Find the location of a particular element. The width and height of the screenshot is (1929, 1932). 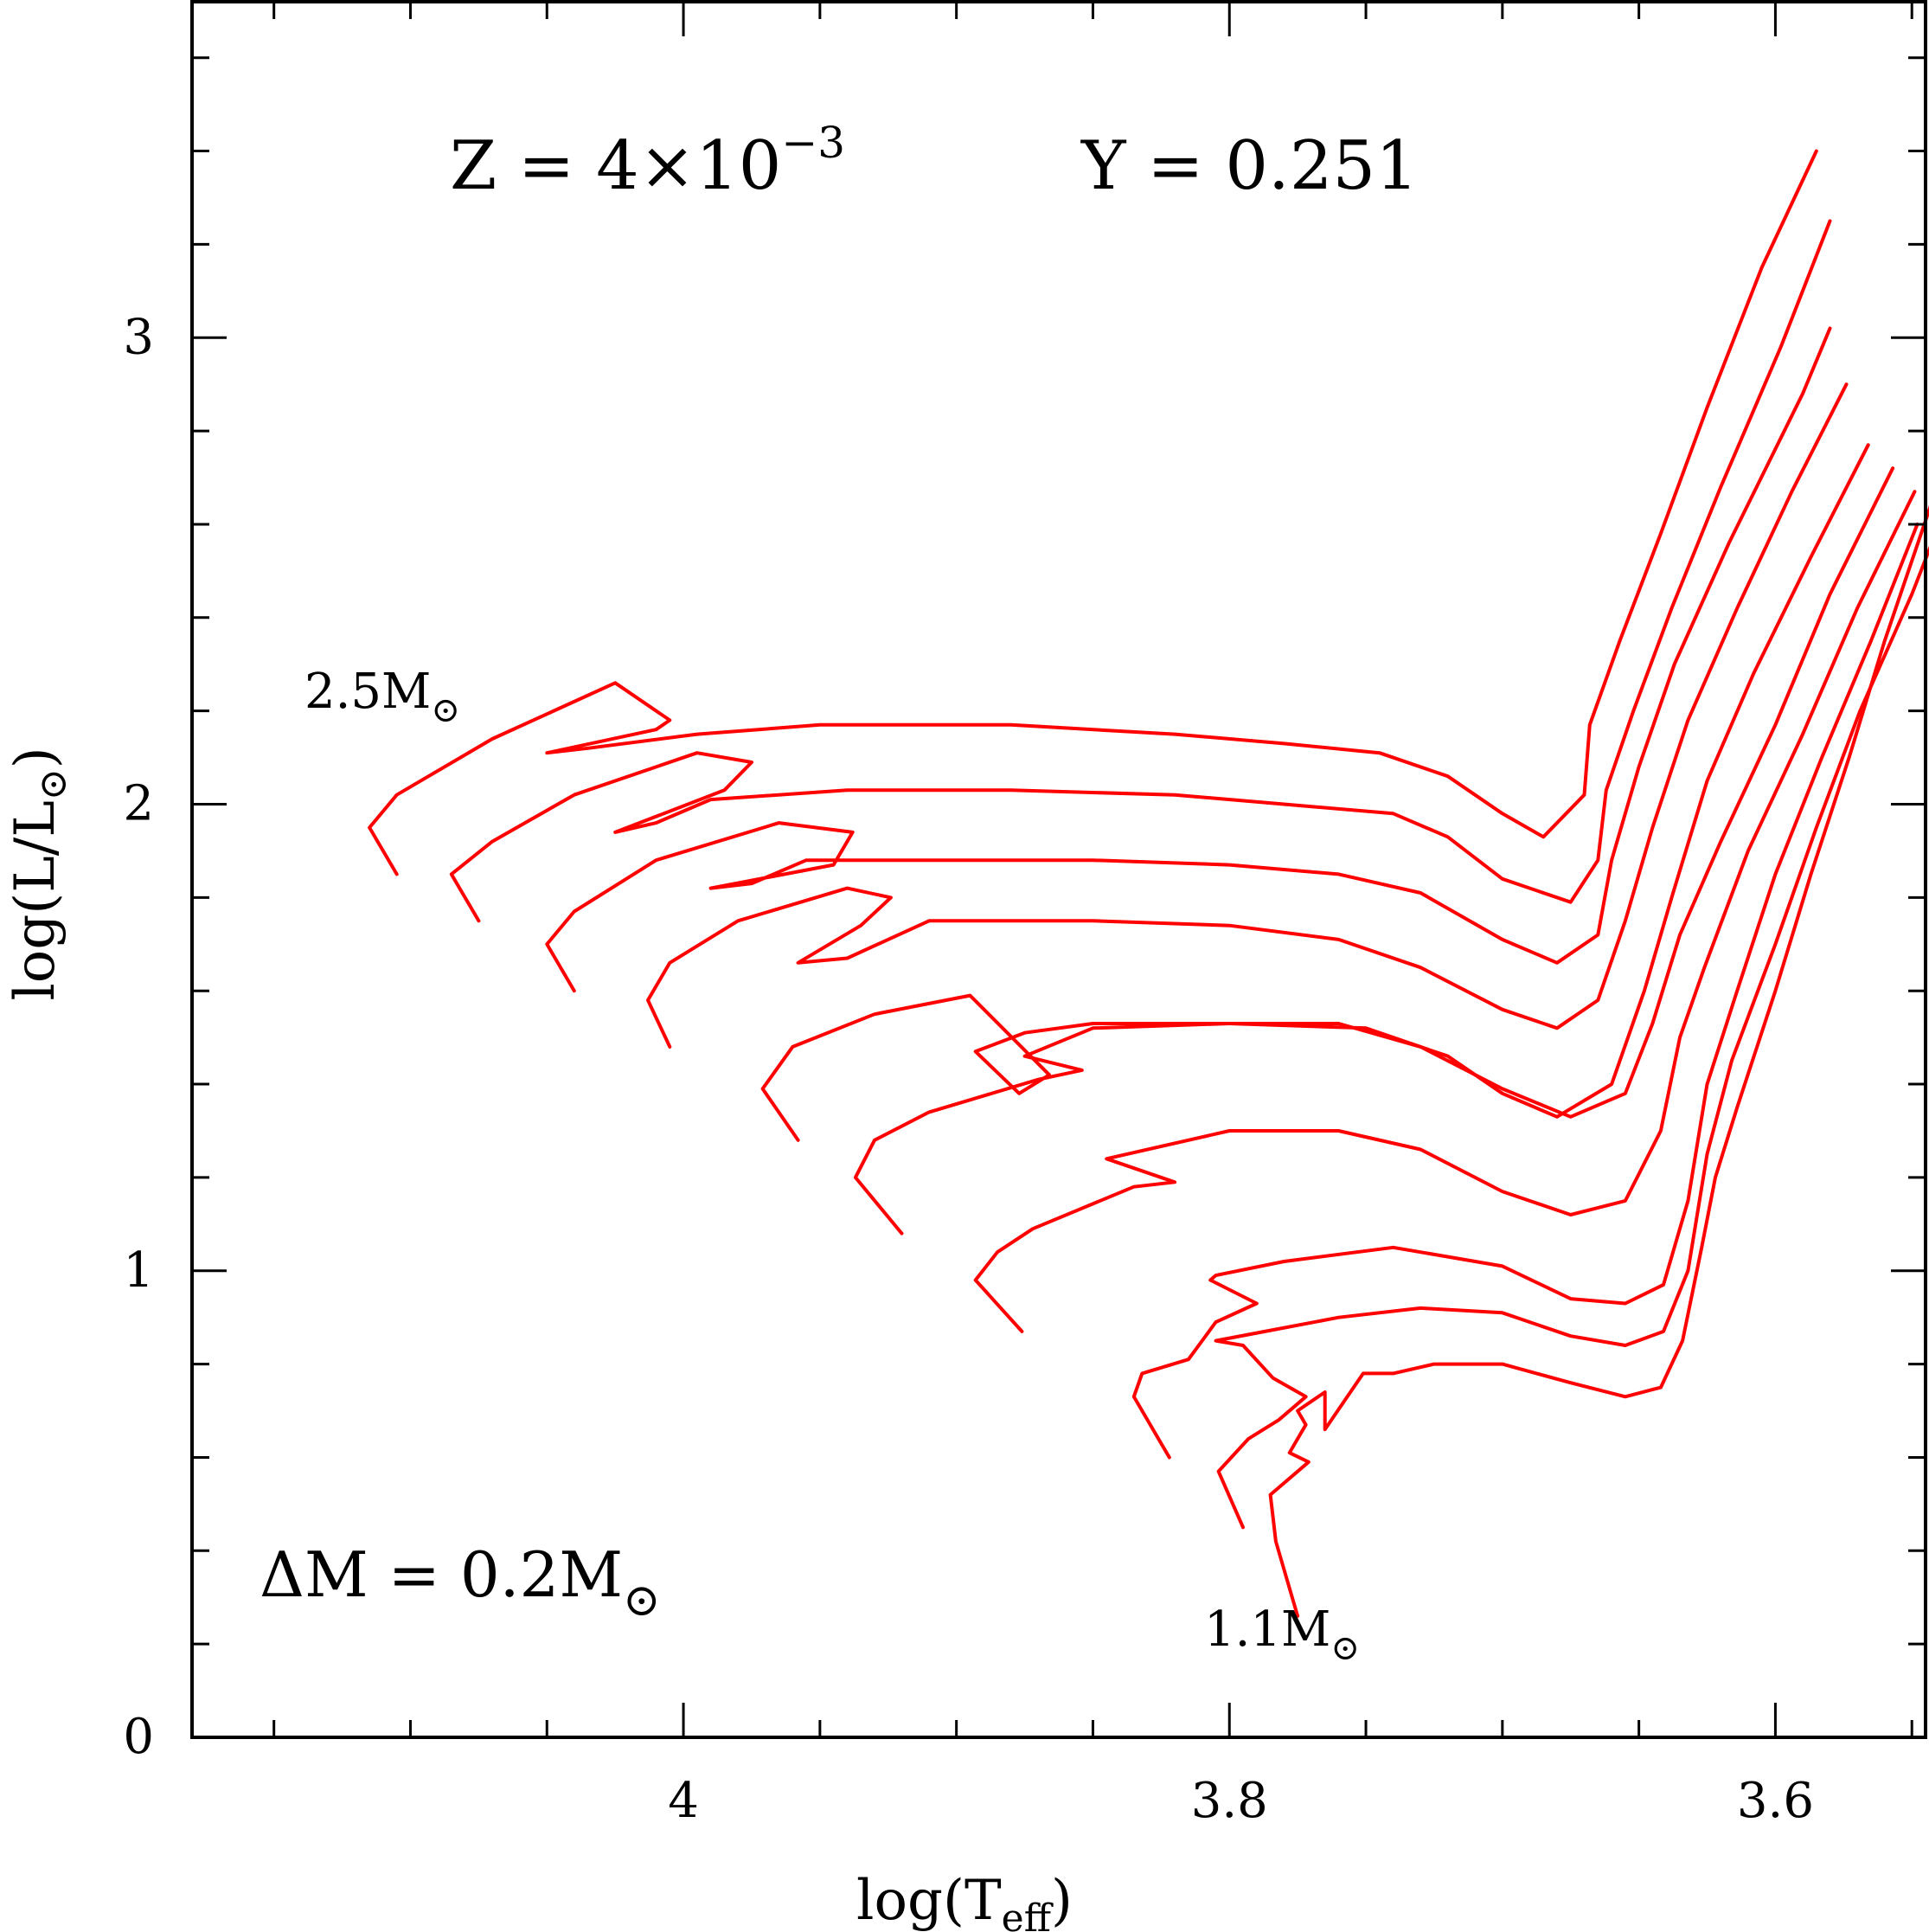

y-tick-label: 0 is located at coordinates (138, 1737).